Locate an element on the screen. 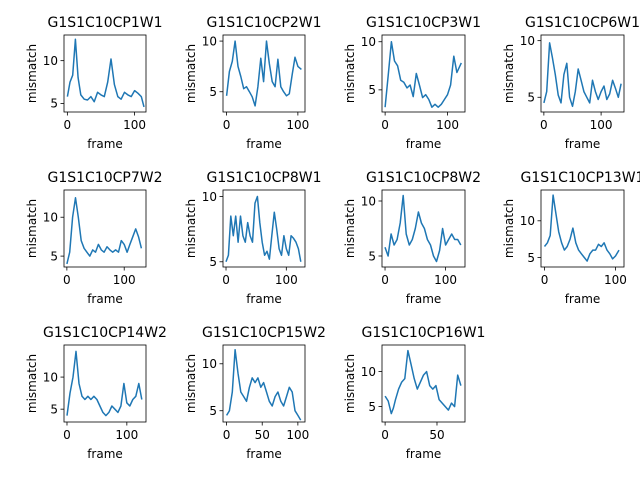  subplot-title: G1S1C10CP8W1 is located at coordinates (263, 178).